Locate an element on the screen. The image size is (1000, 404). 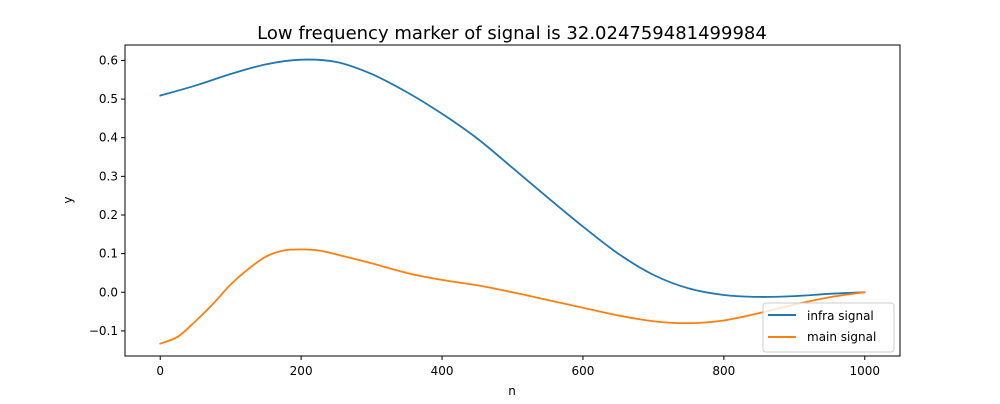
x-tick-label: 400 is located at coordinates (442, 371).